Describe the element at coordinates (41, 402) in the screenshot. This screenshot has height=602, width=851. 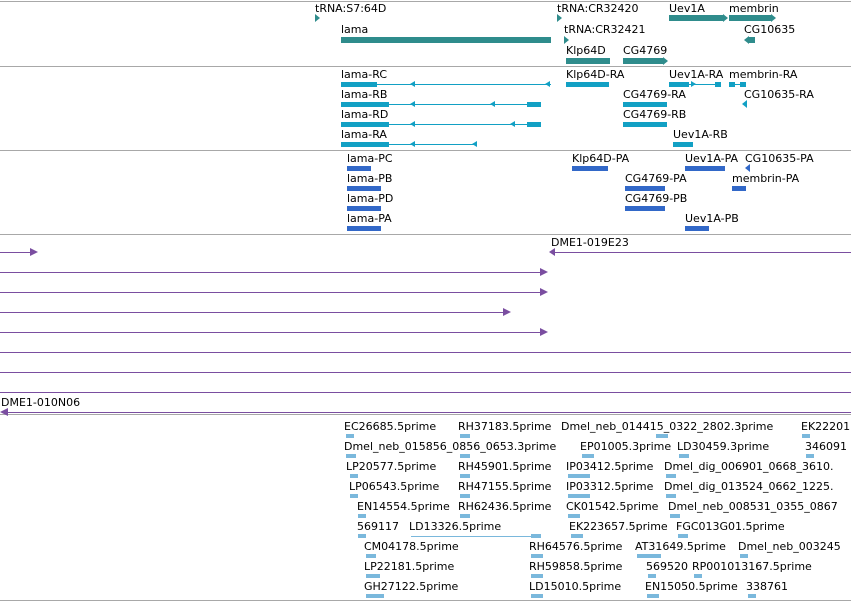
I see `clone-label: DME1-010N06` at that location.